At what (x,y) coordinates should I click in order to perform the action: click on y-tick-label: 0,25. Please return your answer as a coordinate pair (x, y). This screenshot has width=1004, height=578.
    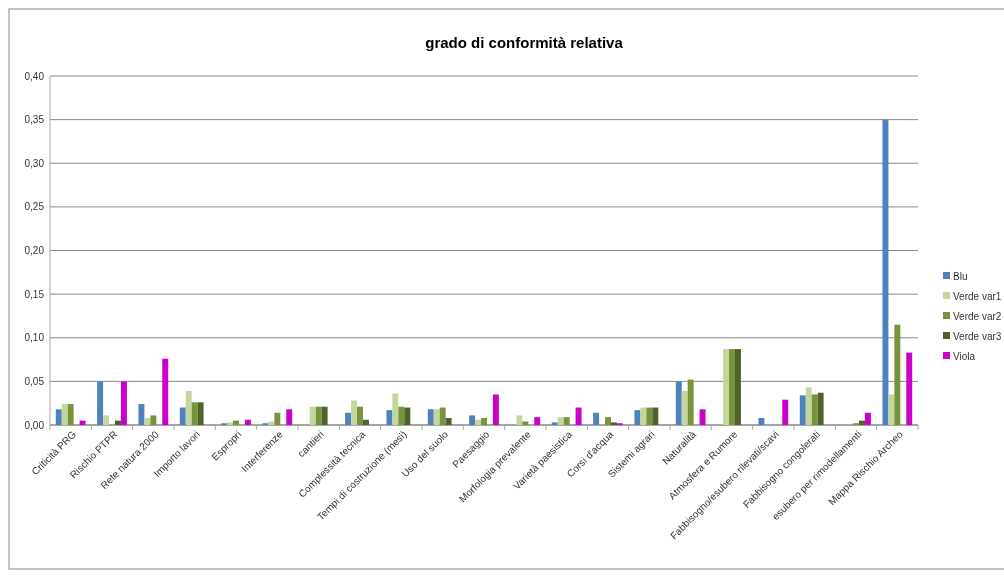
    Looking at the image, I should click on (34, 207).